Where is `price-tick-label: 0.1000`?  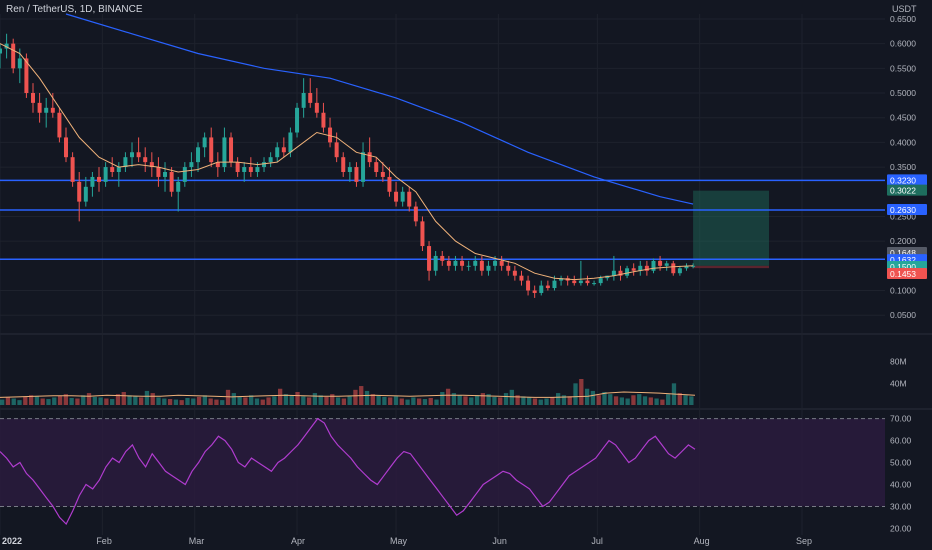 price-tick-label: 0.1000 is located at coordinates (903, 291).